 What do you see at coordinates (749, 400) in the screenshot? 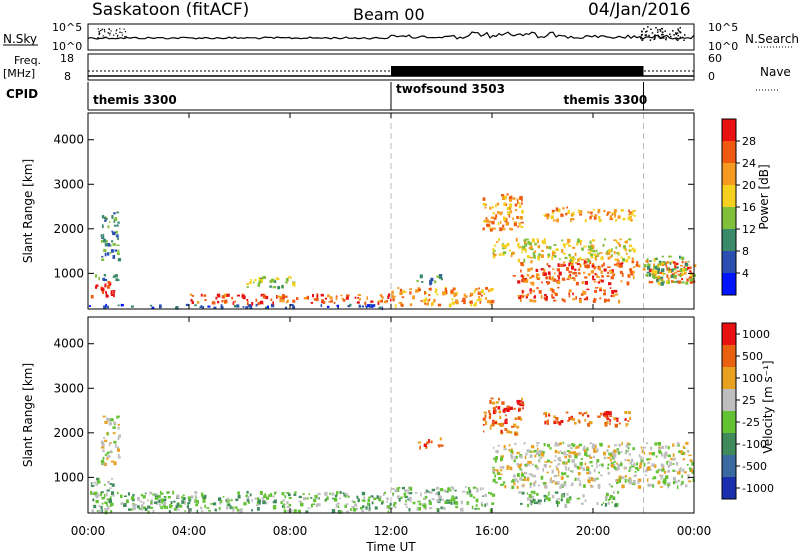
I see `colorbar-tick-label: 25` at bounding box center [749, 400].